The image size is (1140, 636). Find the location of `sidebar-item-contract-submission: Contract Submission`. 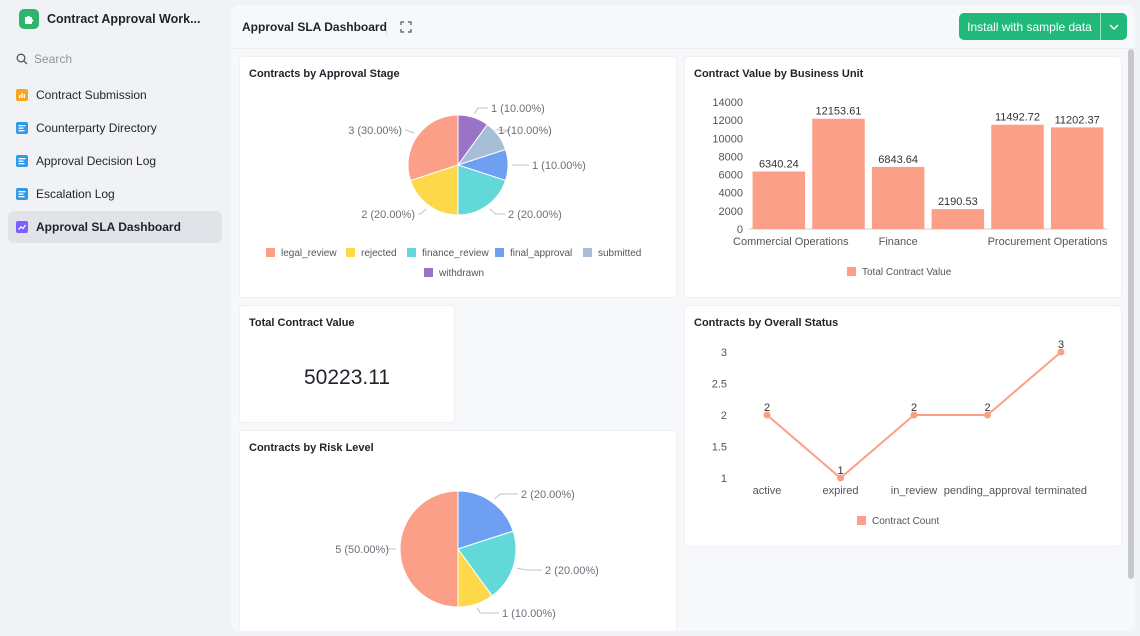

sidebar-item-contract-submission: Contract Submission is located at coordinates (115, 95).